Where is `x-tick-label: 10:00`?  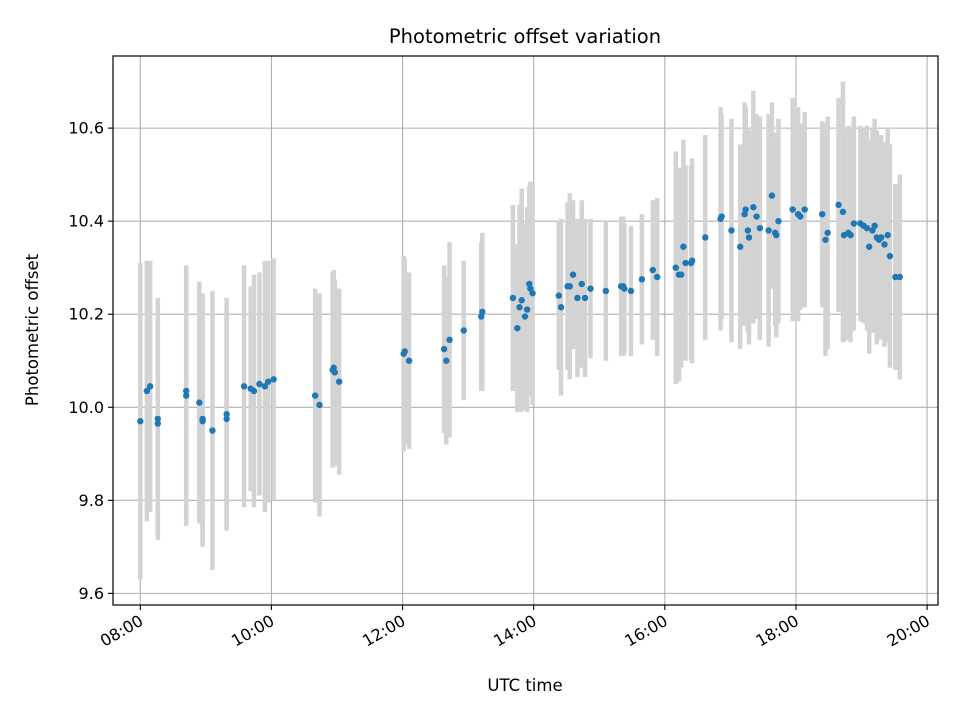 x-tick-label: 10:00 is located at coordinates (252, 631).